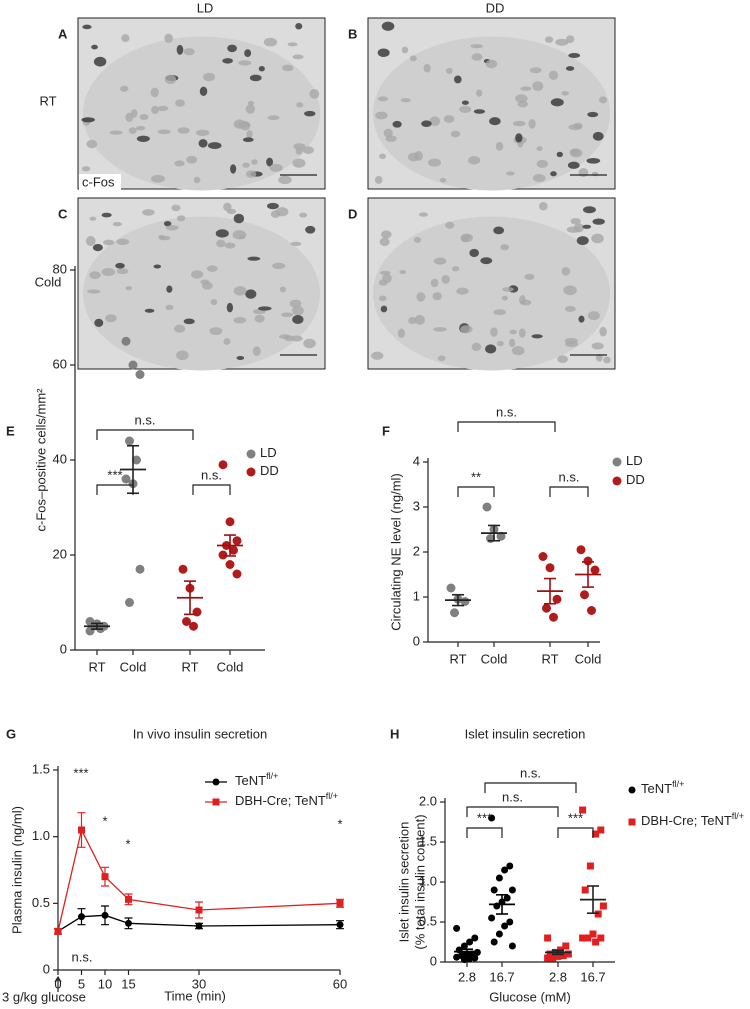 The image size is (750, 1009). Describe the element at coordinates (656, 788) in the screenshot. I see `legend-name: TeNT` at that location.